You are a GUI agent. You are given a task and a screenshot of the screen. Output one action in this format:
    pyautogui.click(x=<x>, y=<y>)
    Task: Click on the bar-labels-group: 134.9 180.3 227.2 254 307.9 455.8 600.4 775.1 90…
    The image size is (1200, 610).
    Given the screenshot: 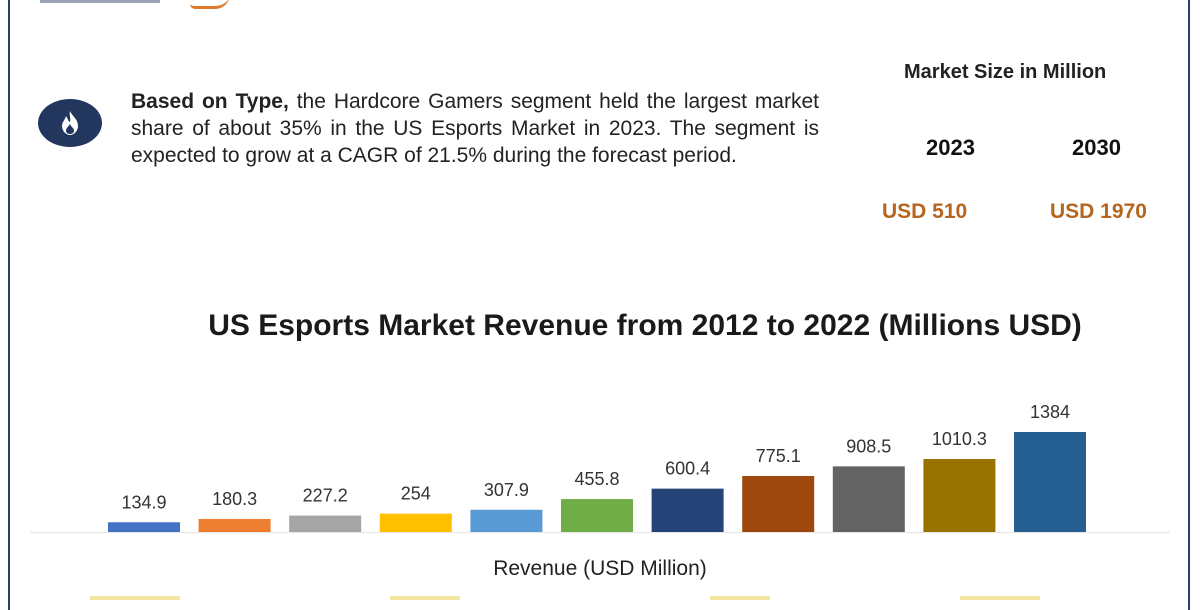 What is the action you would take?
    pyautogui.click(x=595, y=457)
    